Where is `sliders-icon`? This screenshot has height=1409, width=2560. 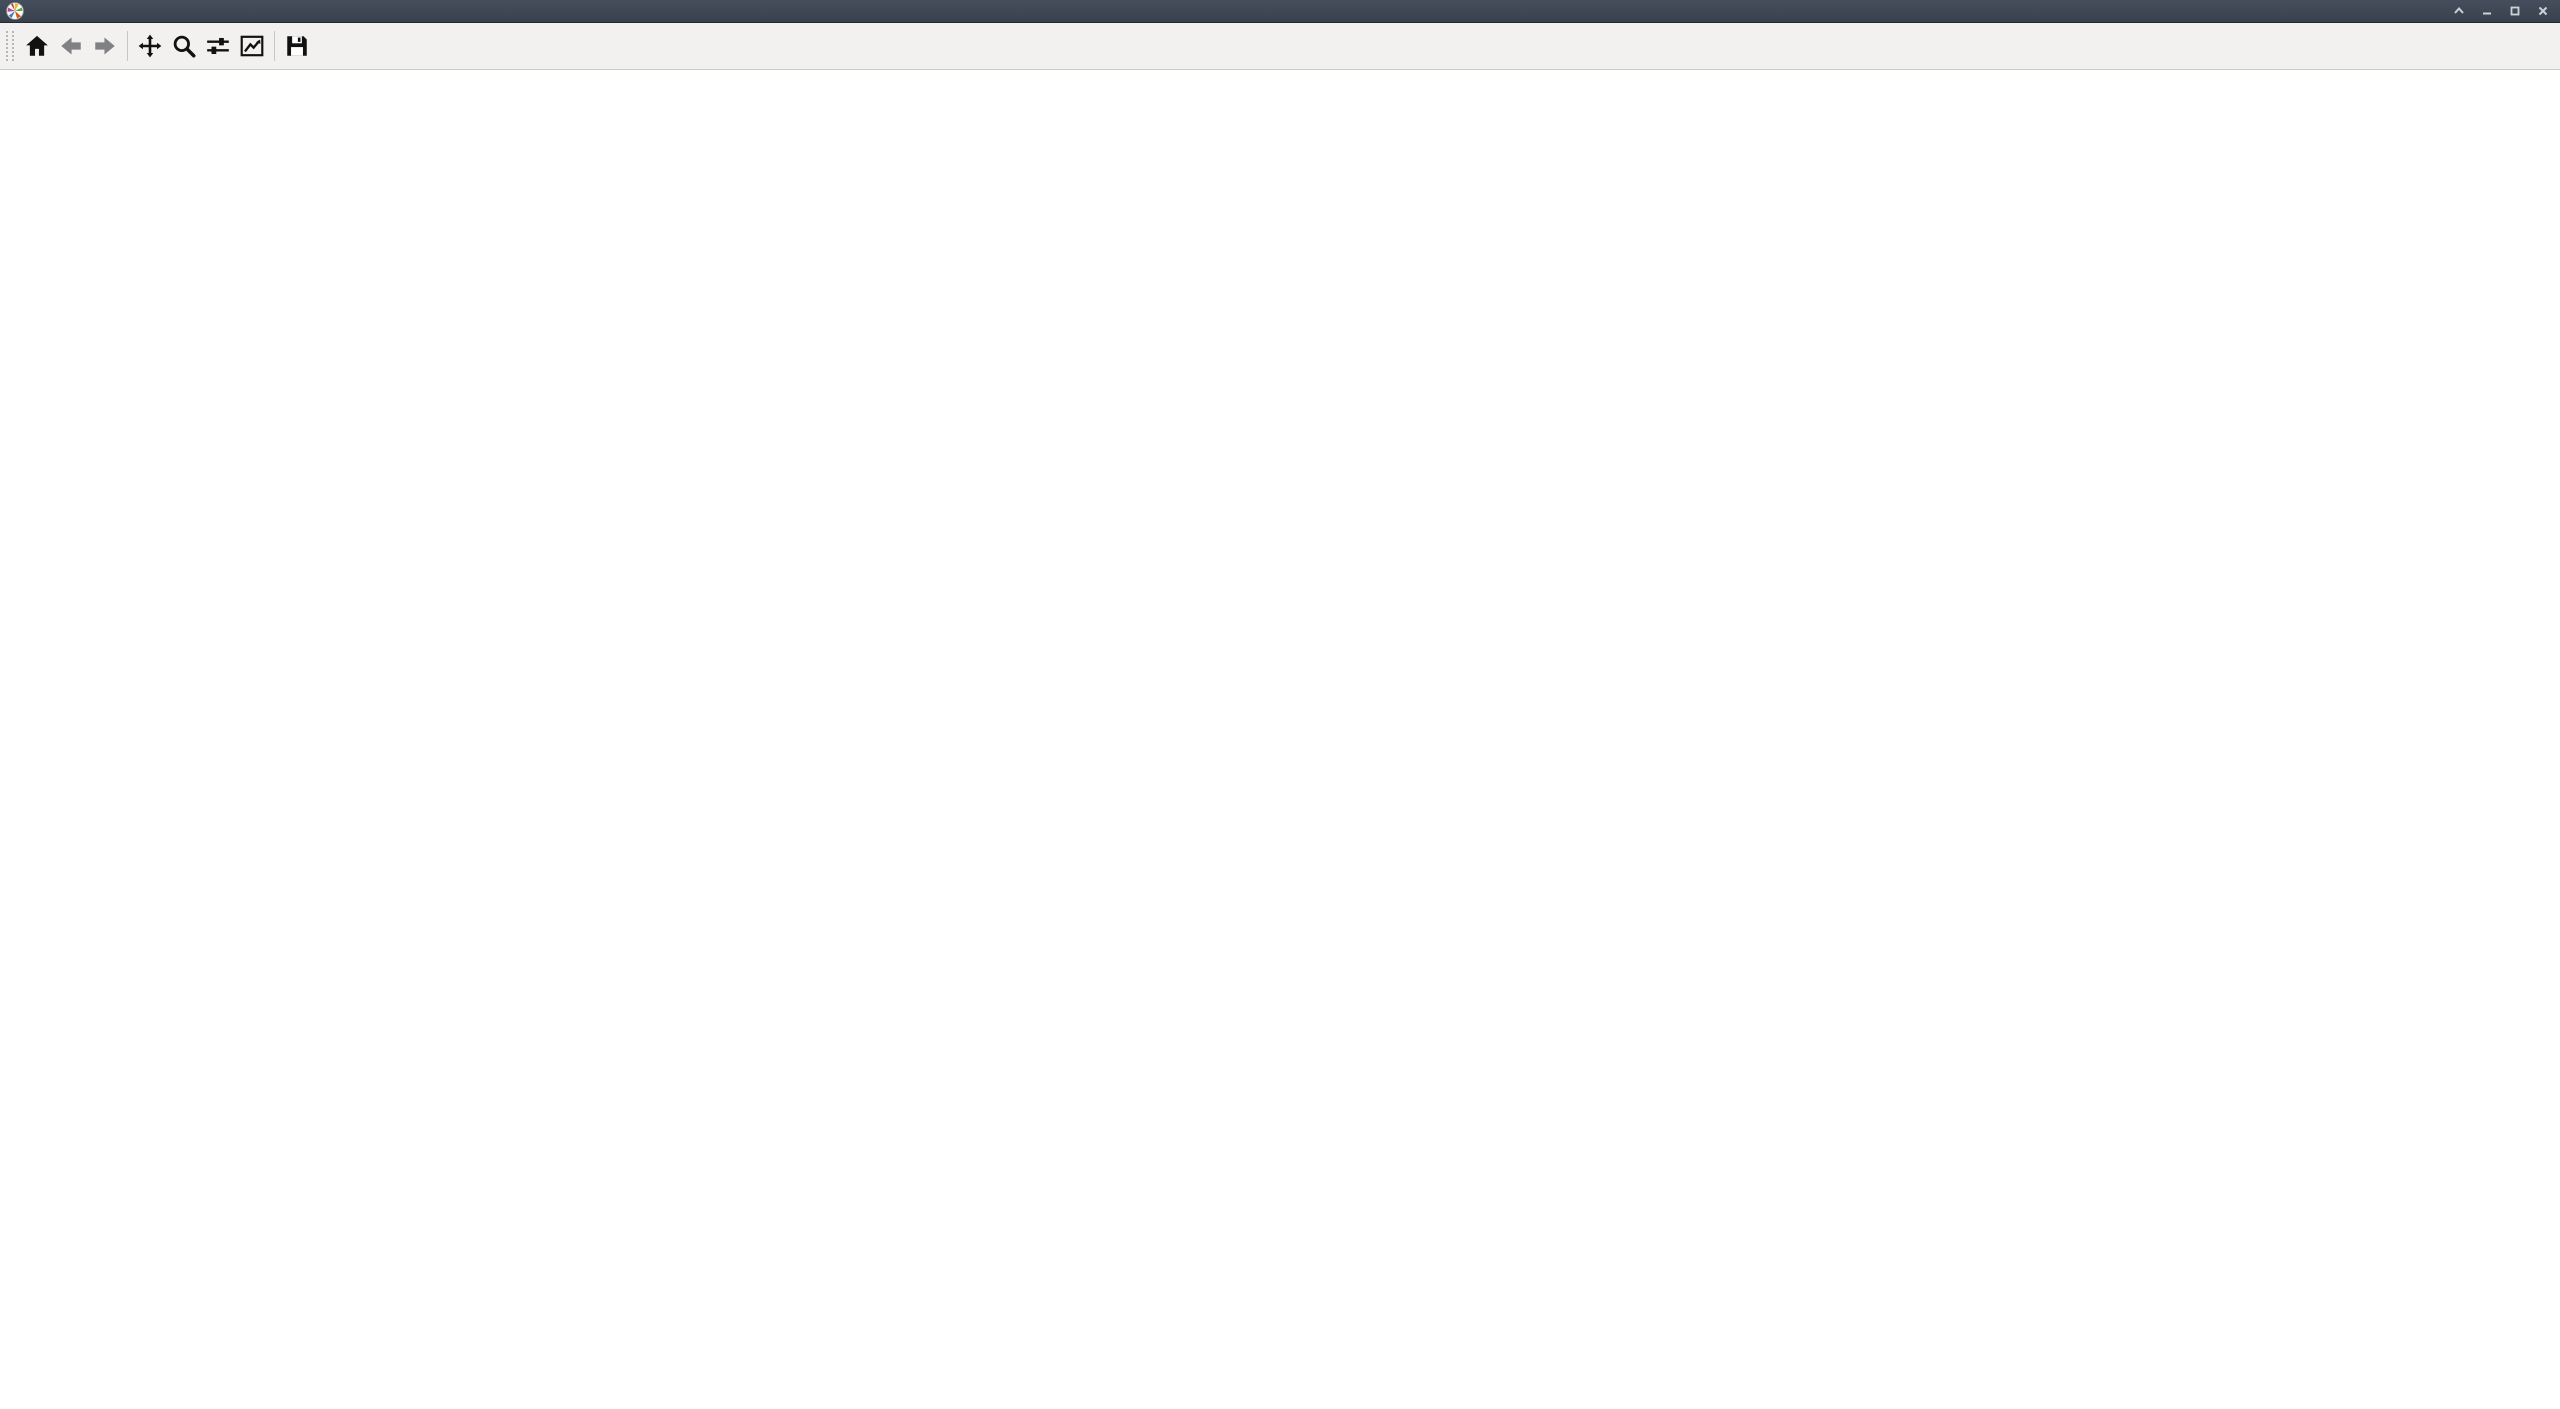 sliders-icon is located at coordinates (218, 46).